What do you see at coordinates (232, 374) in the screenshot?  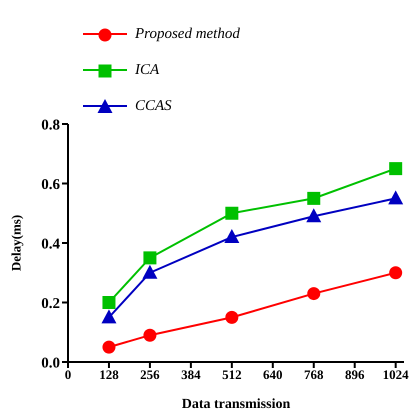 I see `x-tick-label: 512` at bounding box center [232, 374].